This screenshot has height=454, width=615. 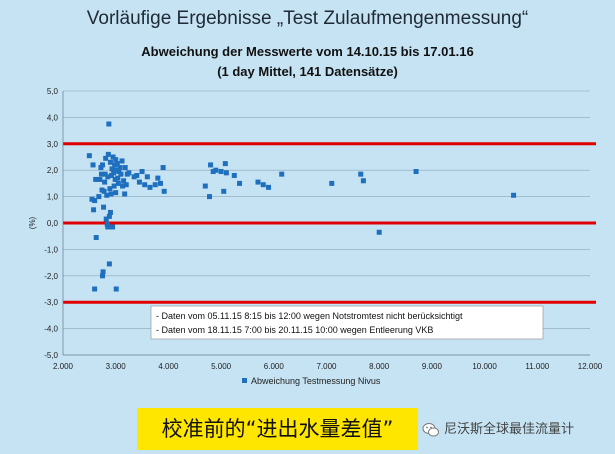 I want to click on y-tick-label: 4,0, so click(x=53, y=117).